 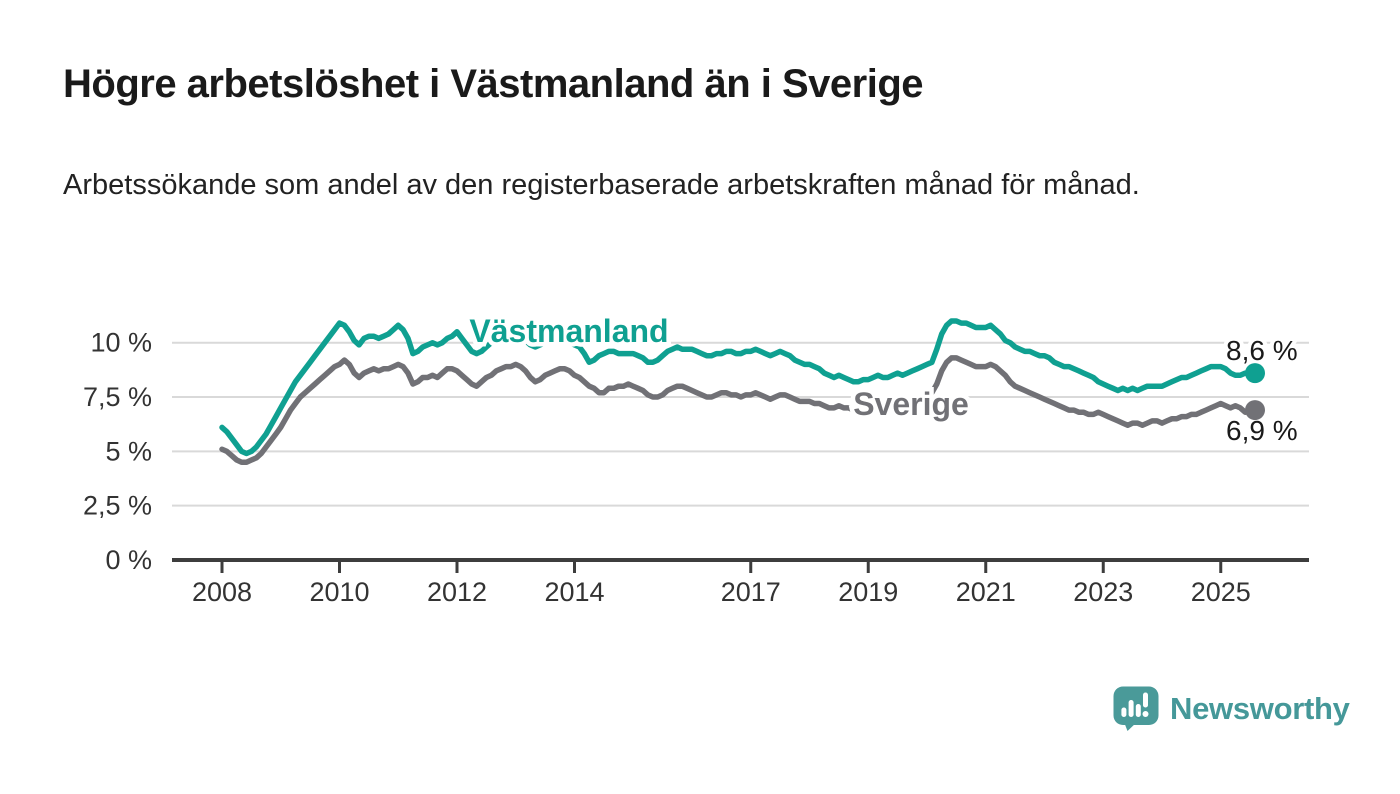 I want to click on end-value-label-sverige: 6,9 %, so click(x=1262, y=430).